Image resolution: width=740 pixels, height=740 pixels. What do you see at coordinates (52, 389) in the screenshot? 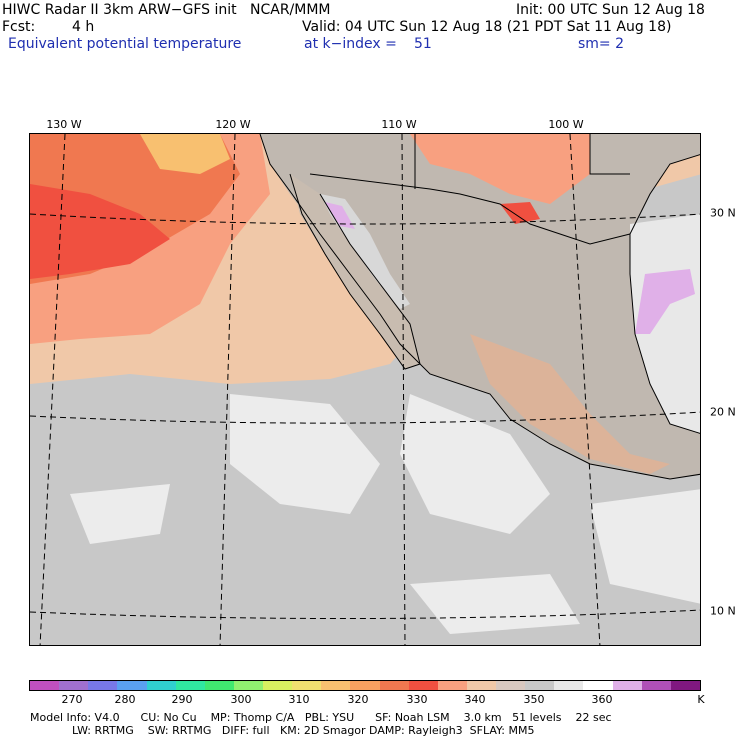
I see `meridian-130w` at bounding box center [52, 389].